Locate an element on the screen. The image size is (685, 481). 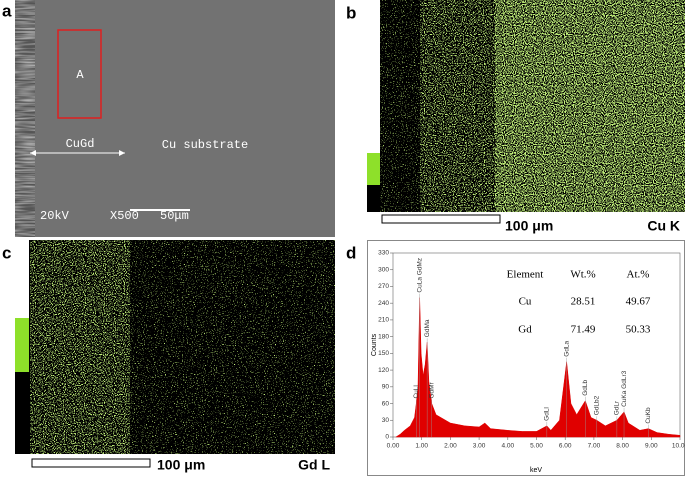
magnification: X500 is located at coordinates (124, 216).